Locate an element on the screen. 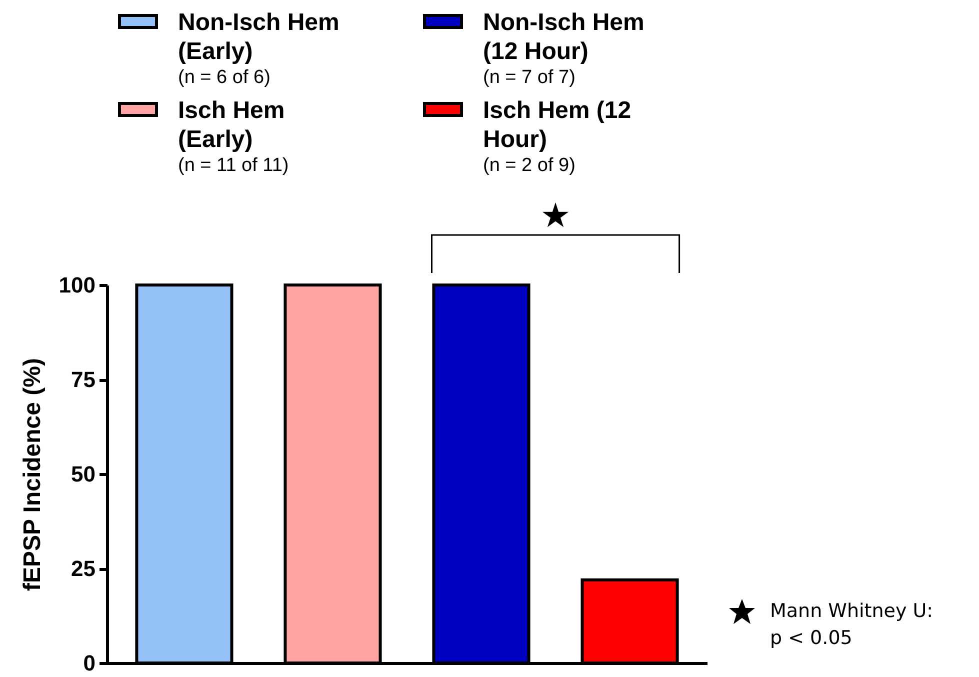  y-tick-label: 25 is located at coordinates (83, 568).